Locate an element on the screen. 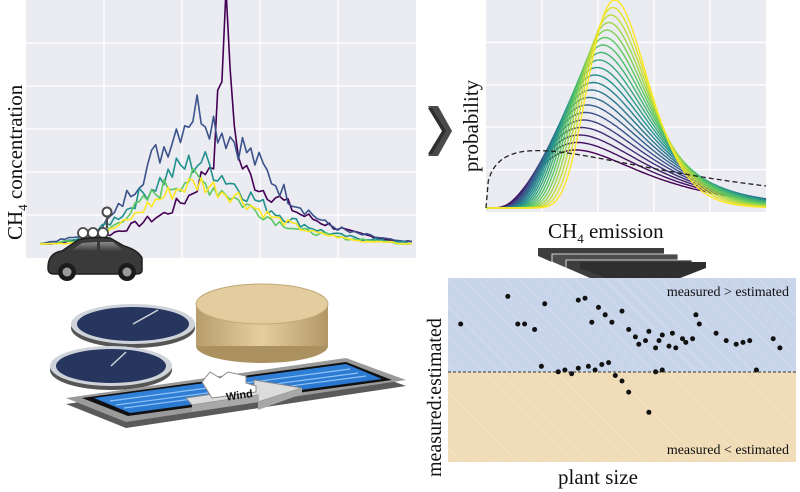  clarifier-tank-upper is located at coordinates (133, 326).